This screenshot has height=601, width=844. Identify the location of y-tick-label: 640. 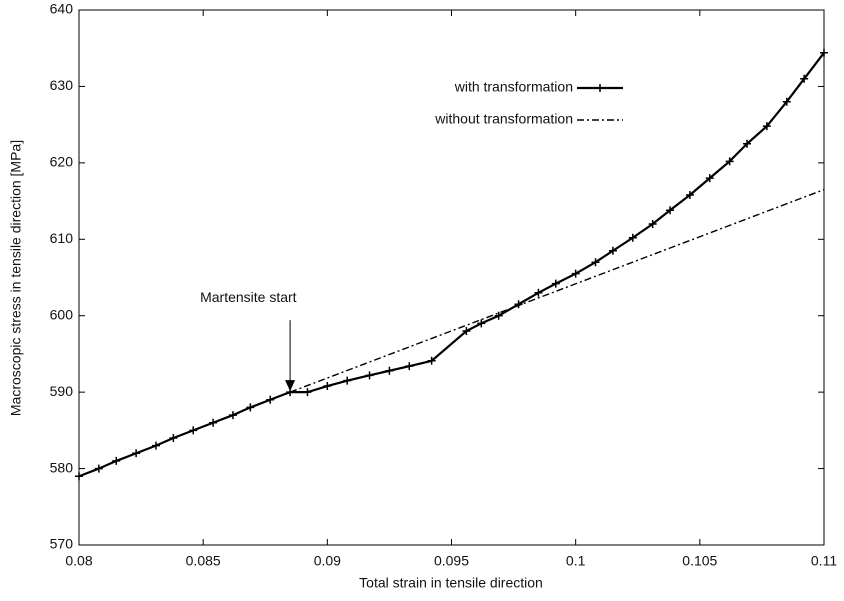
(62, 9).